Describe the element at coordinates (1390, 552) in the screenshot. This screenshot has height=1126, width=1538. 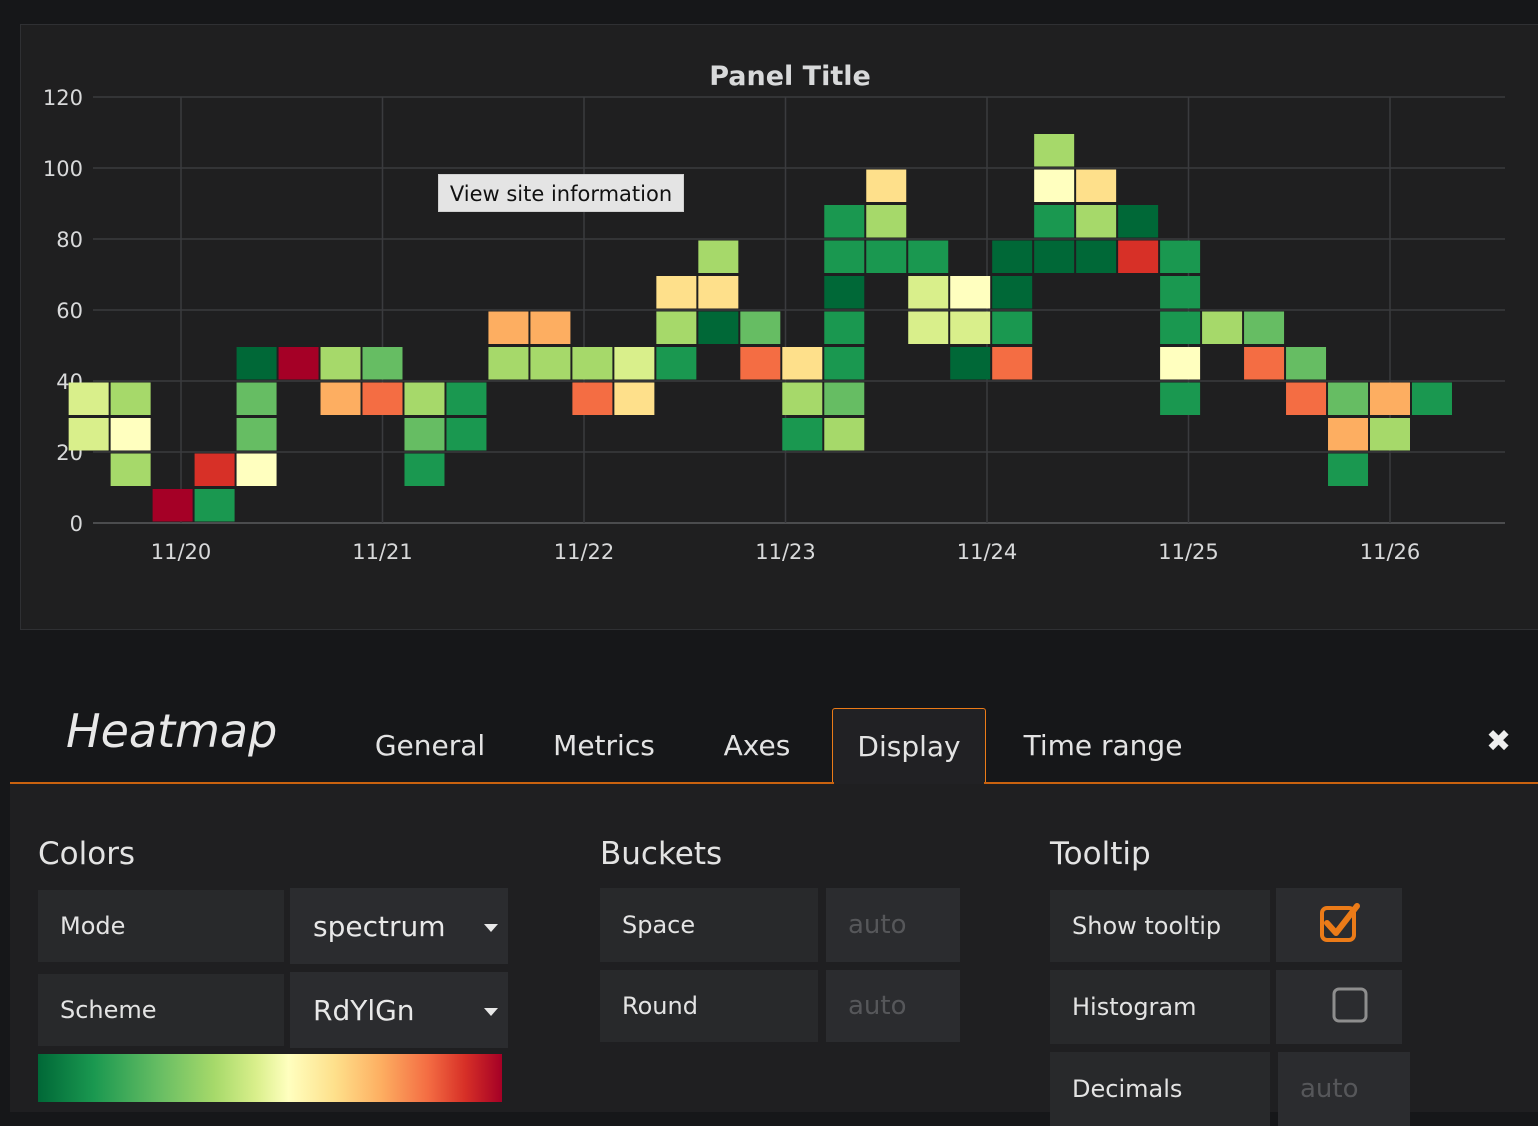
I see `x-tick-label: 11/26` at that location.